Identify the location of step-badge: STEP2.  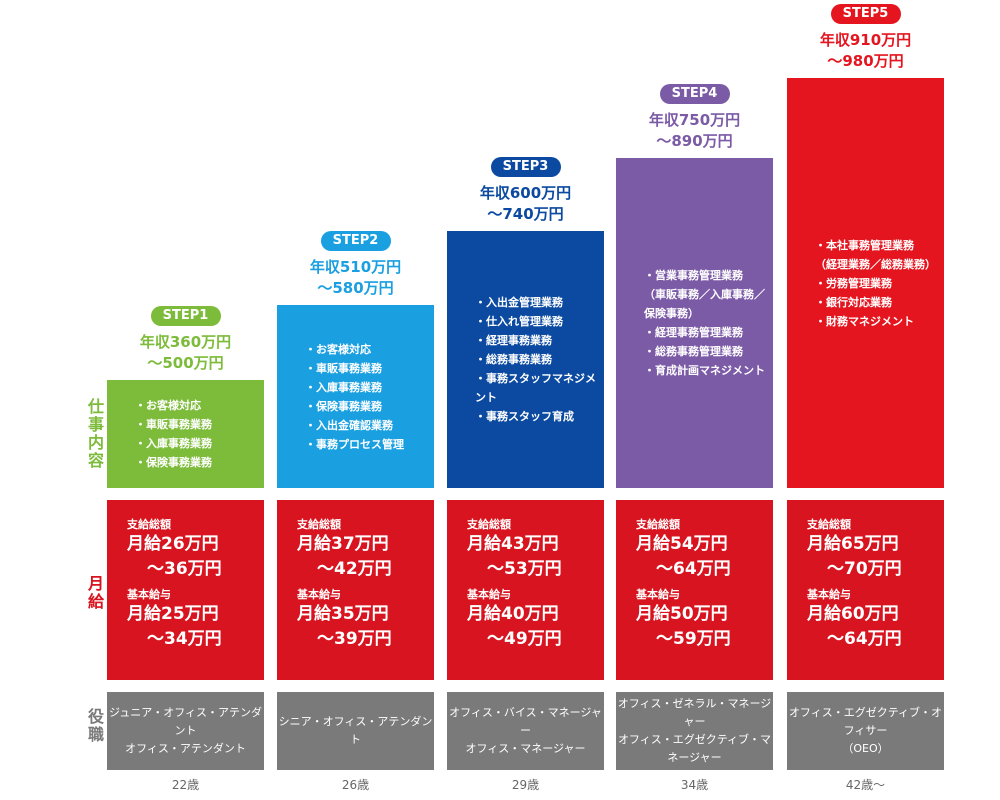
(355, 241).